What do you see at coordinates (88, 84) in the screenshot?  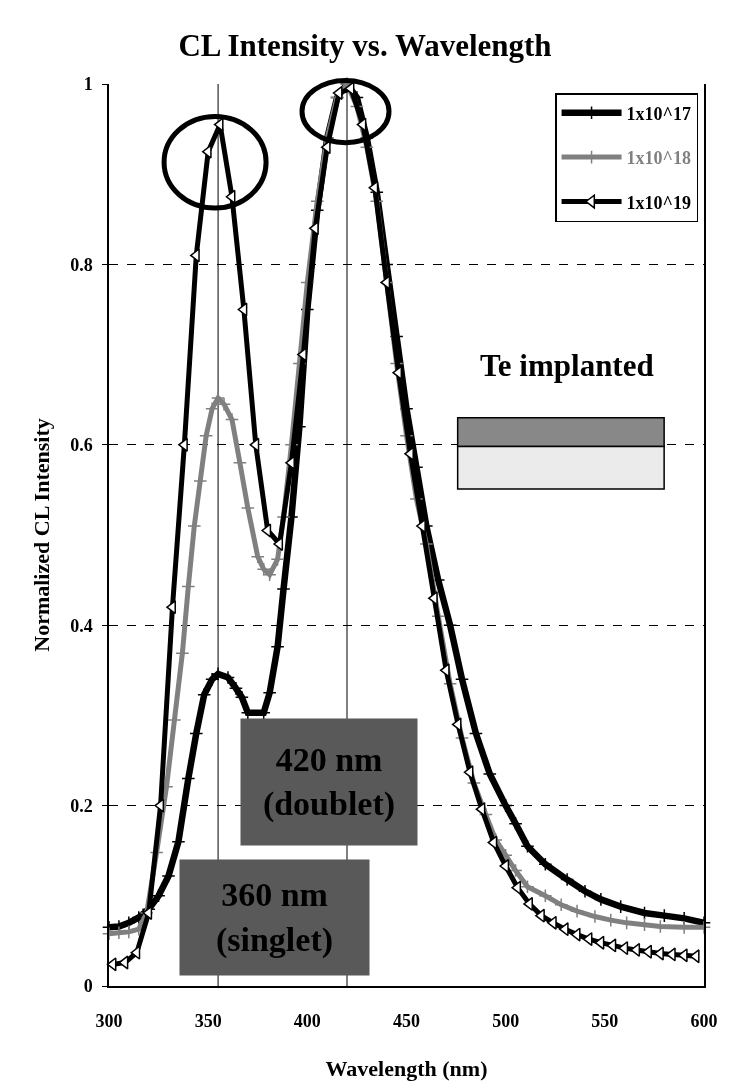 I see `y-tick-label: 1` at bounding box center [88, 84].